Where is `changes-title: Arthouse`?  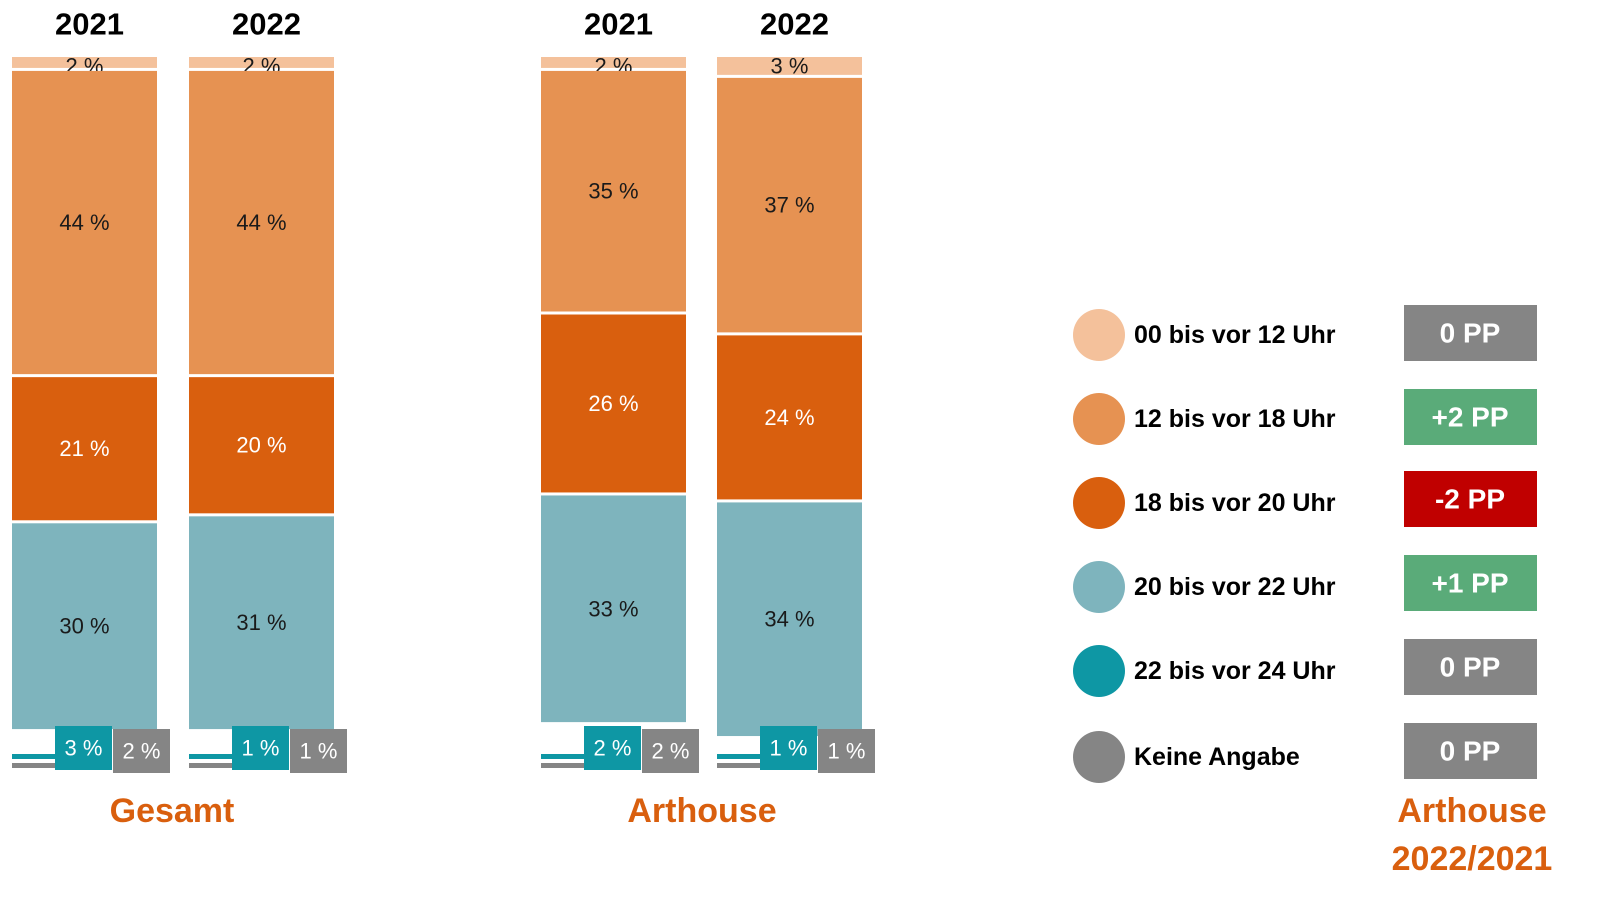
changes-title: Arthouse is located at coordinates (1471, 811).